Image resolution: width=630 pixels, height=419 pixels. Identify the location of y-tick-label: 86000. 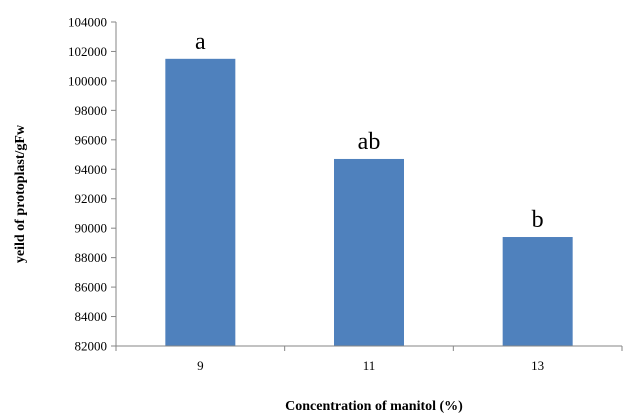
(91, 287).